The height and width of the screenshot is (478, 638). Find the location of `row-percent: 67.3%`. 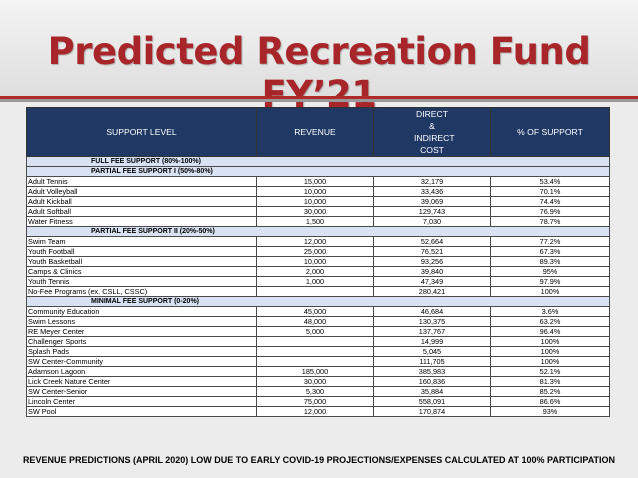

row-percent: 67.3% is located at coordinates (550, 251).